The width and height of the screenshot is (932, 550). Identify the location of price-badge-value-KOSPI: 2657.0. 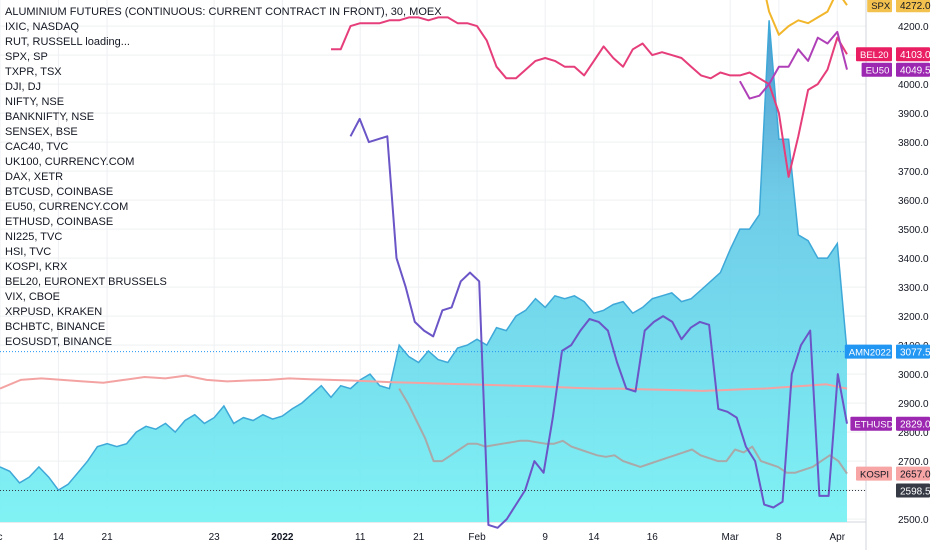
(915, 475).